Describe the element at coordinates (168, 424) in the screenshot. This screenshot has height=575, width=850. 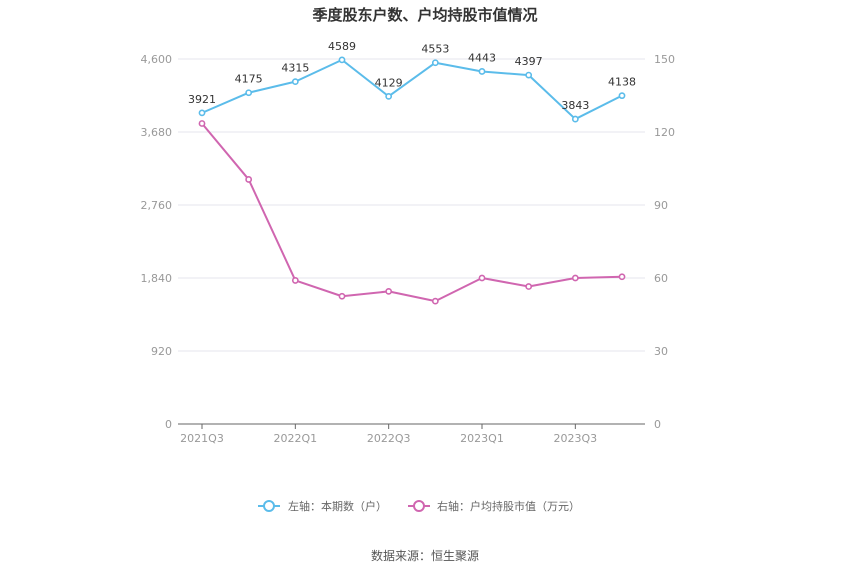
I see `y-left-tick-label: 0` at that location.